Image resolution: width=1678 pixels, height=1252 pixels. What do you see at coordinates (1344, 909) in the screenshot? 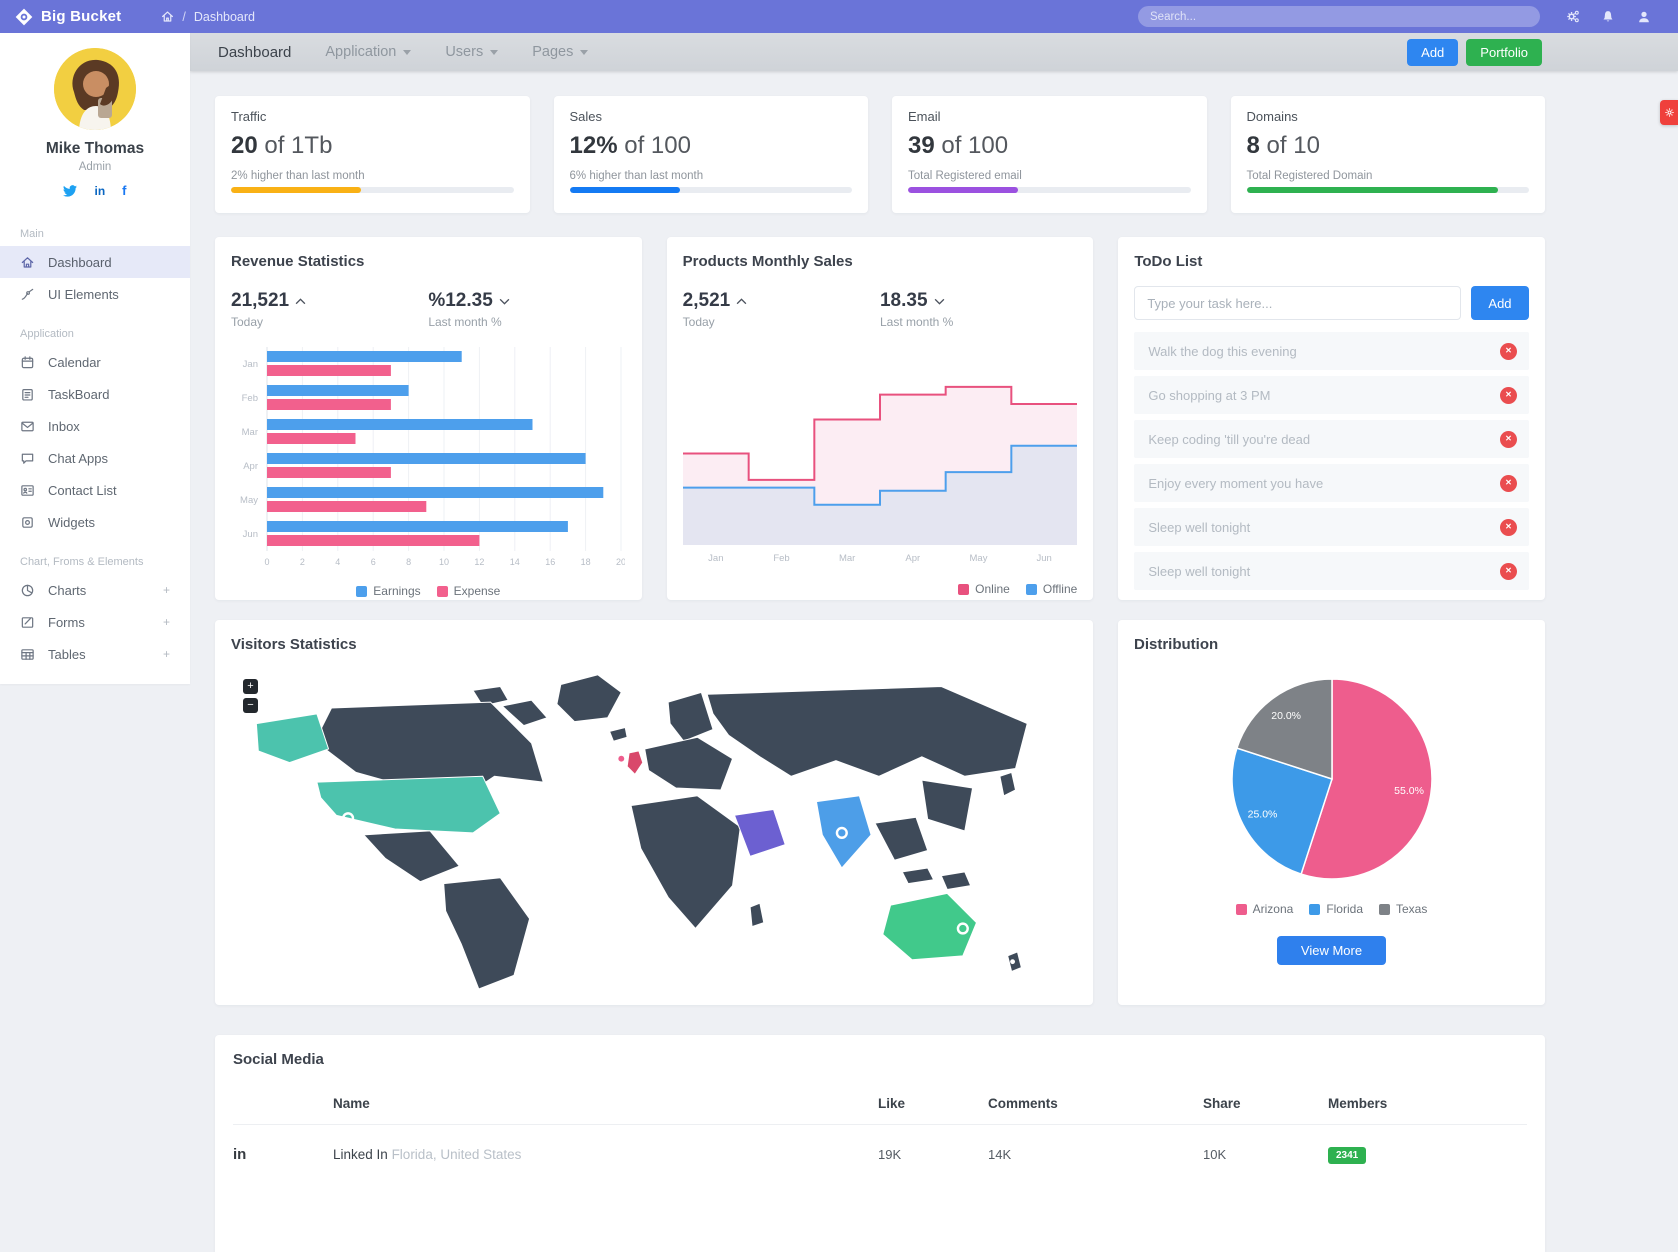
I see `legend-label: Florida` at bounding box center [1344, 909].